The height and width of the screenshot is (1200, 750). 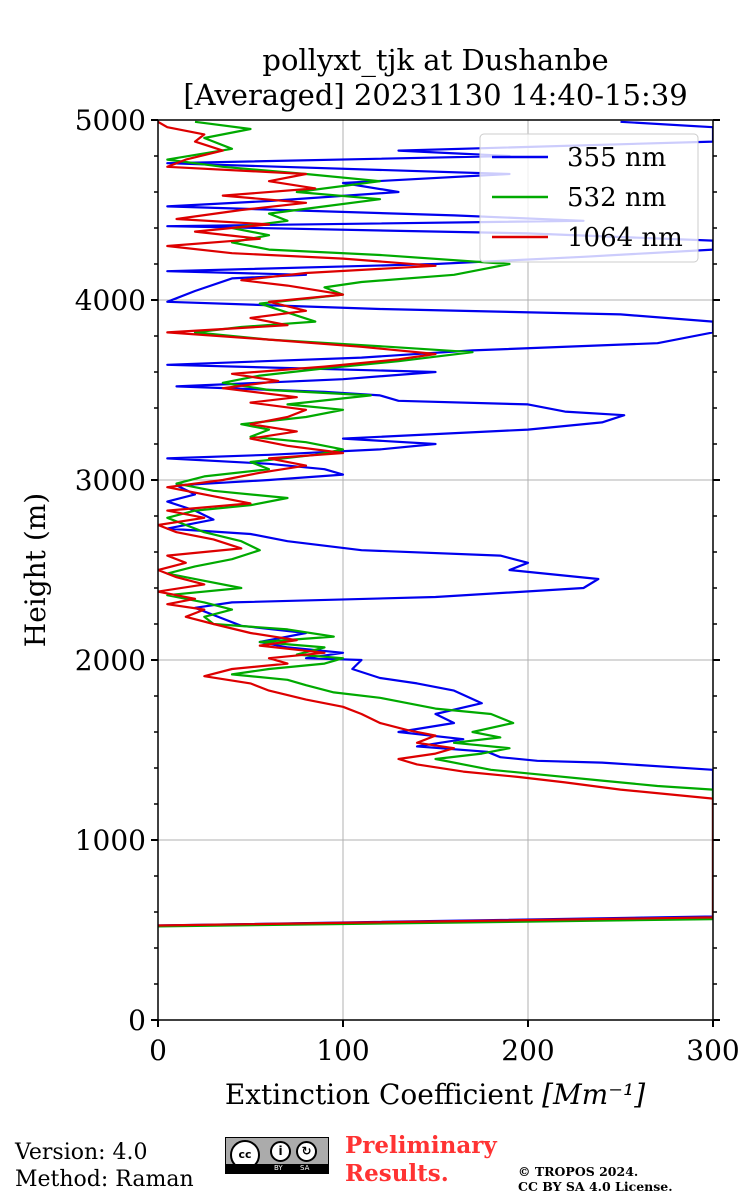 What do you see at coordinates (342, 1050) in the screenshot?
I see `x-tick-label: 100` at bounding box center [342, 1050].